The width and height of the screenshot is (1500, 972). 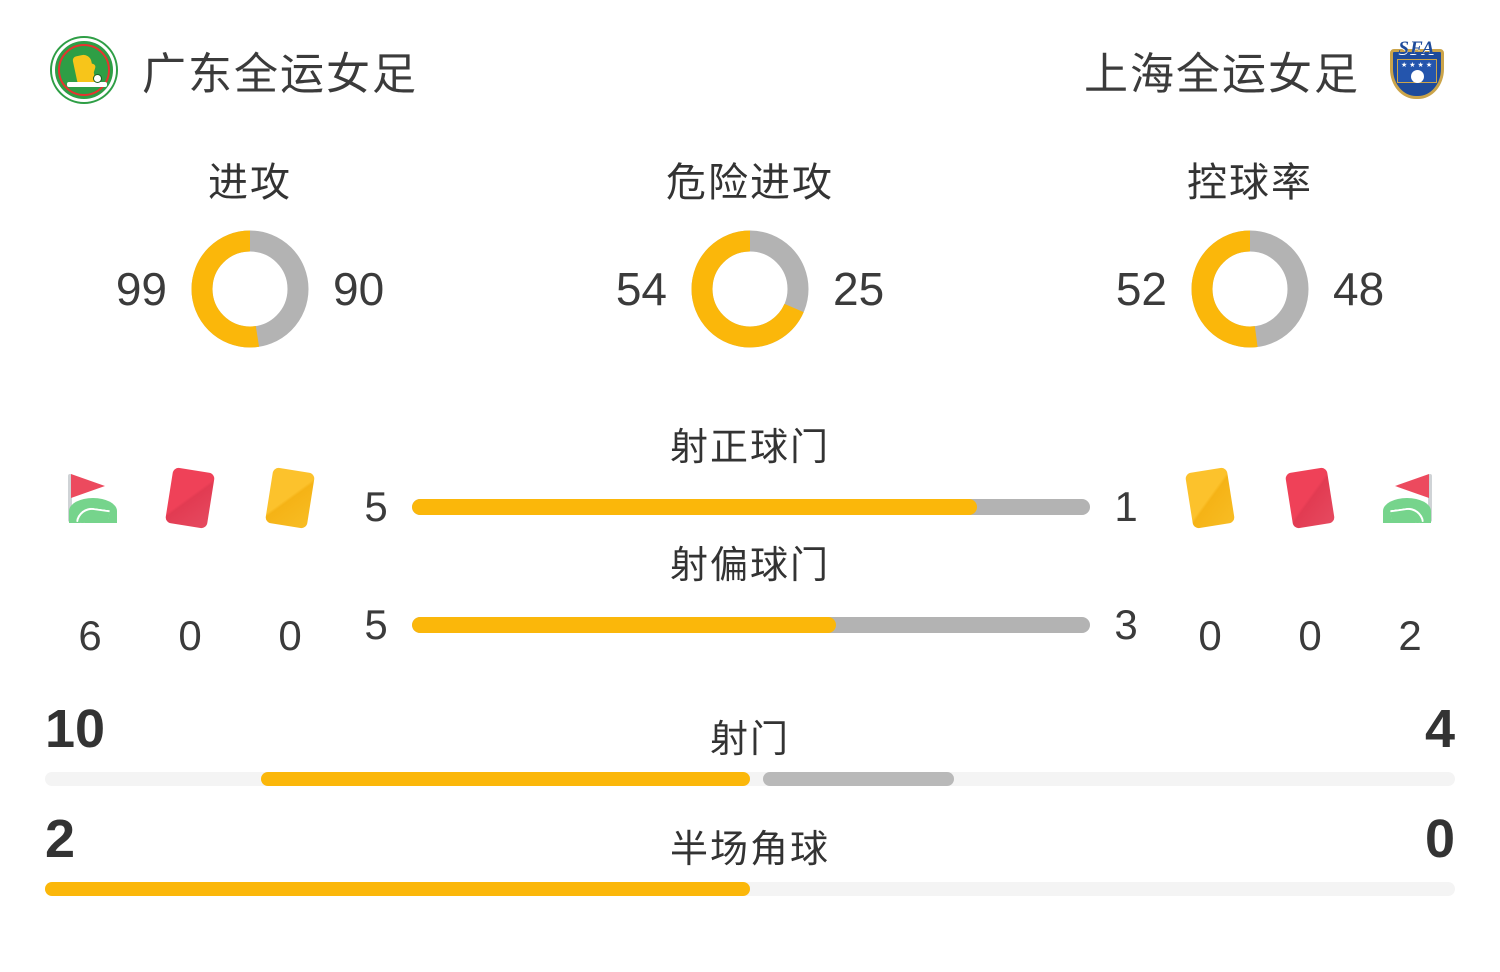 I want to click on donut-stat-possession: 控球率 52 48, so click(x=1250, y=275).